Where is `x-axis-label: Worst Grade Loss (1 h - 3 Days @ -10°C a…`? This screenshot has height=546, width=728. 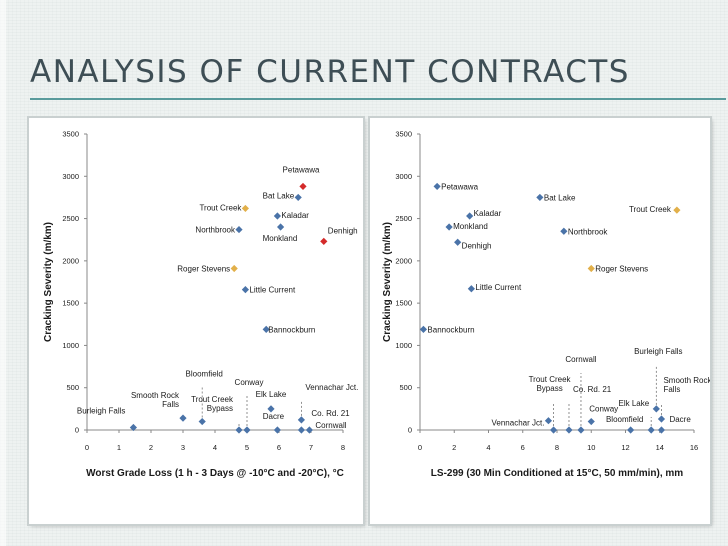 x-axis-label: Worst Grade Loss (1 h - 3 Days @ -10°C a… is located at coordinates (215, 473).